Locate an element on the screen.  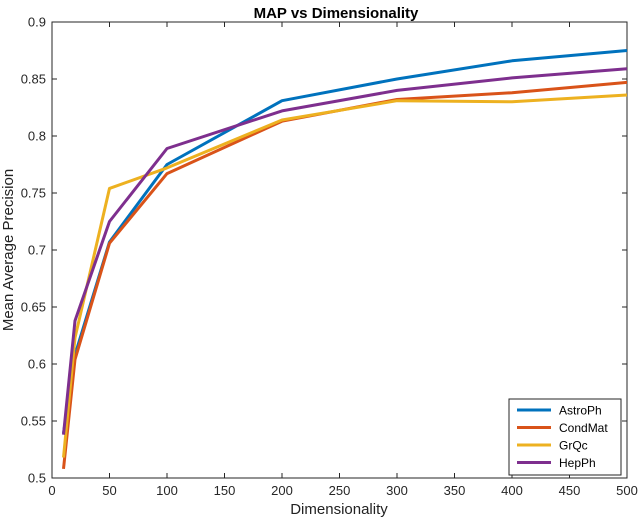
y-tick-label: 0.55 is located at coordinates (33, 421).